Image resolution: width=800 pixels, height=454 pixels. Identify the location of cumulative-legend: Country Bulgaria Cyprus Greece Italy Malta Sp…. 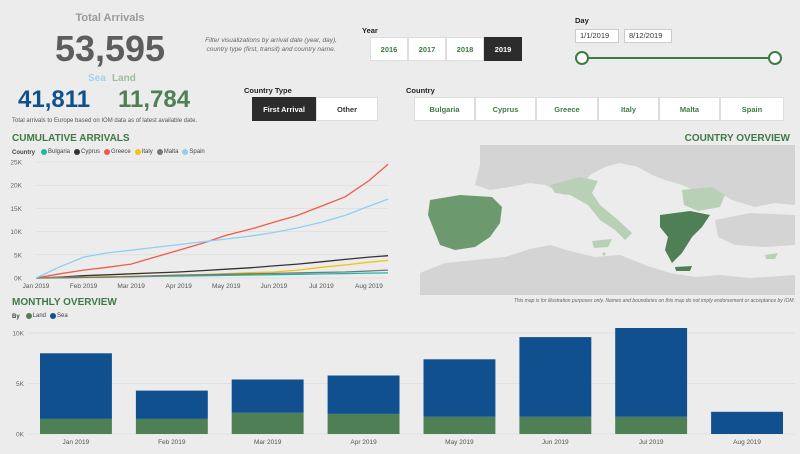
(110, 153).